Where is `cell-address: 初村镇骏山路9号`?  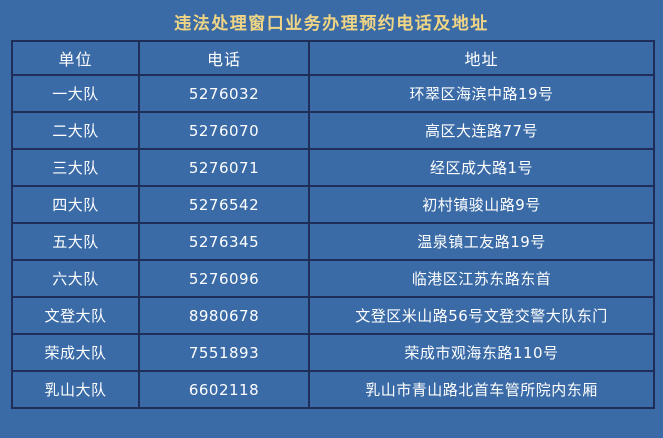
cell-address: 初村镇骏山路9号 is located at coordinates (481, 204).